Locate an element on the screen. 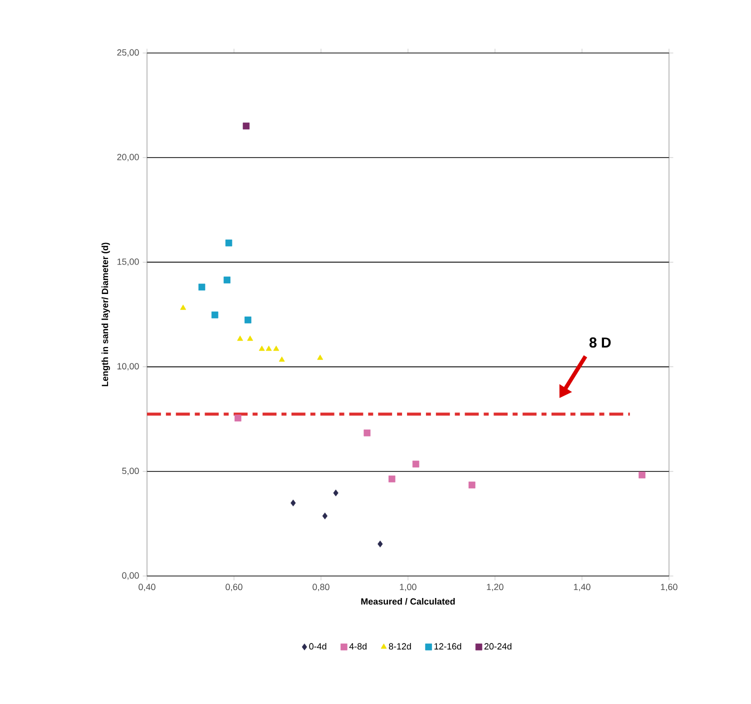  y-tick-label: 20,00 is located at coordinates (128, 158).